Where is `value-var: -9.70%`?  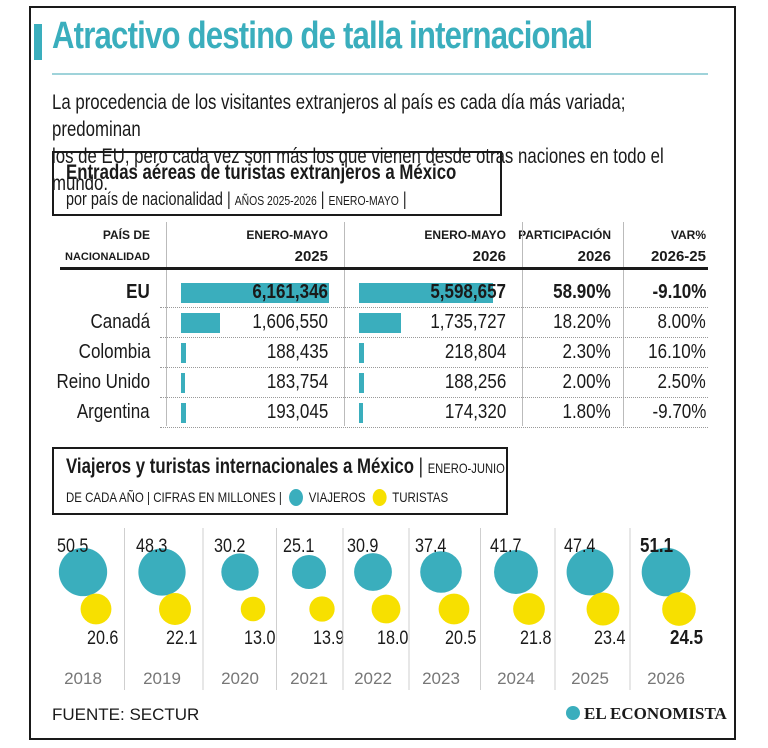
value-var: -9.70% is located at coordinates (679, 412).